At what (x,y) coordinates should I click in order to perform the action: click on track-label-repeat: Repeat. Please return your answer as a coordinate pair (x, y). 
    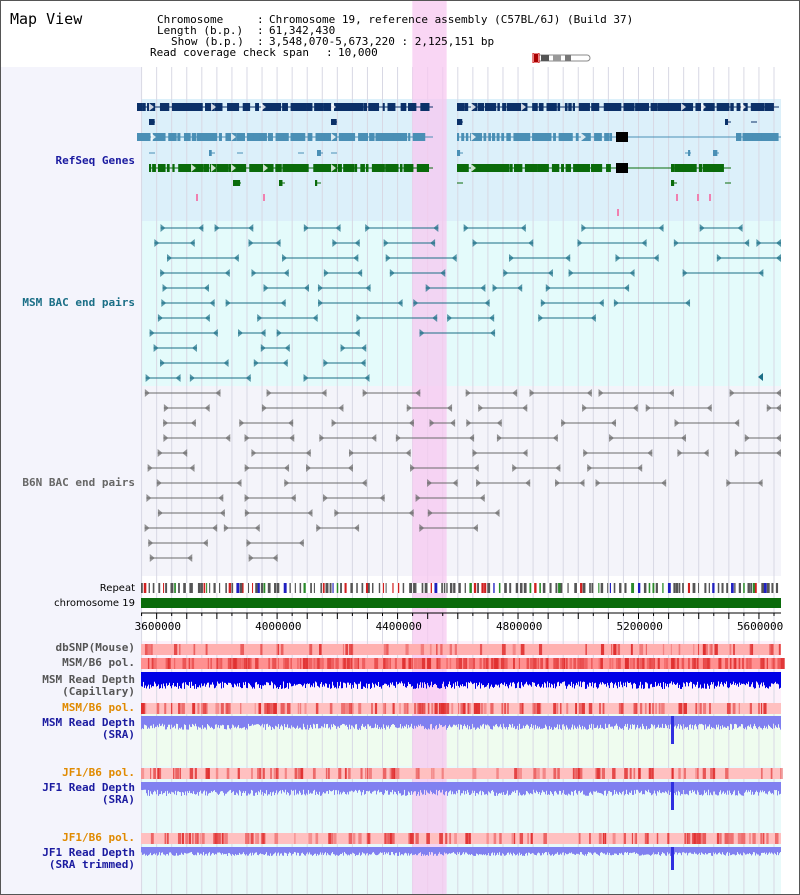
    Looking at the image, I should click on (117, 588).